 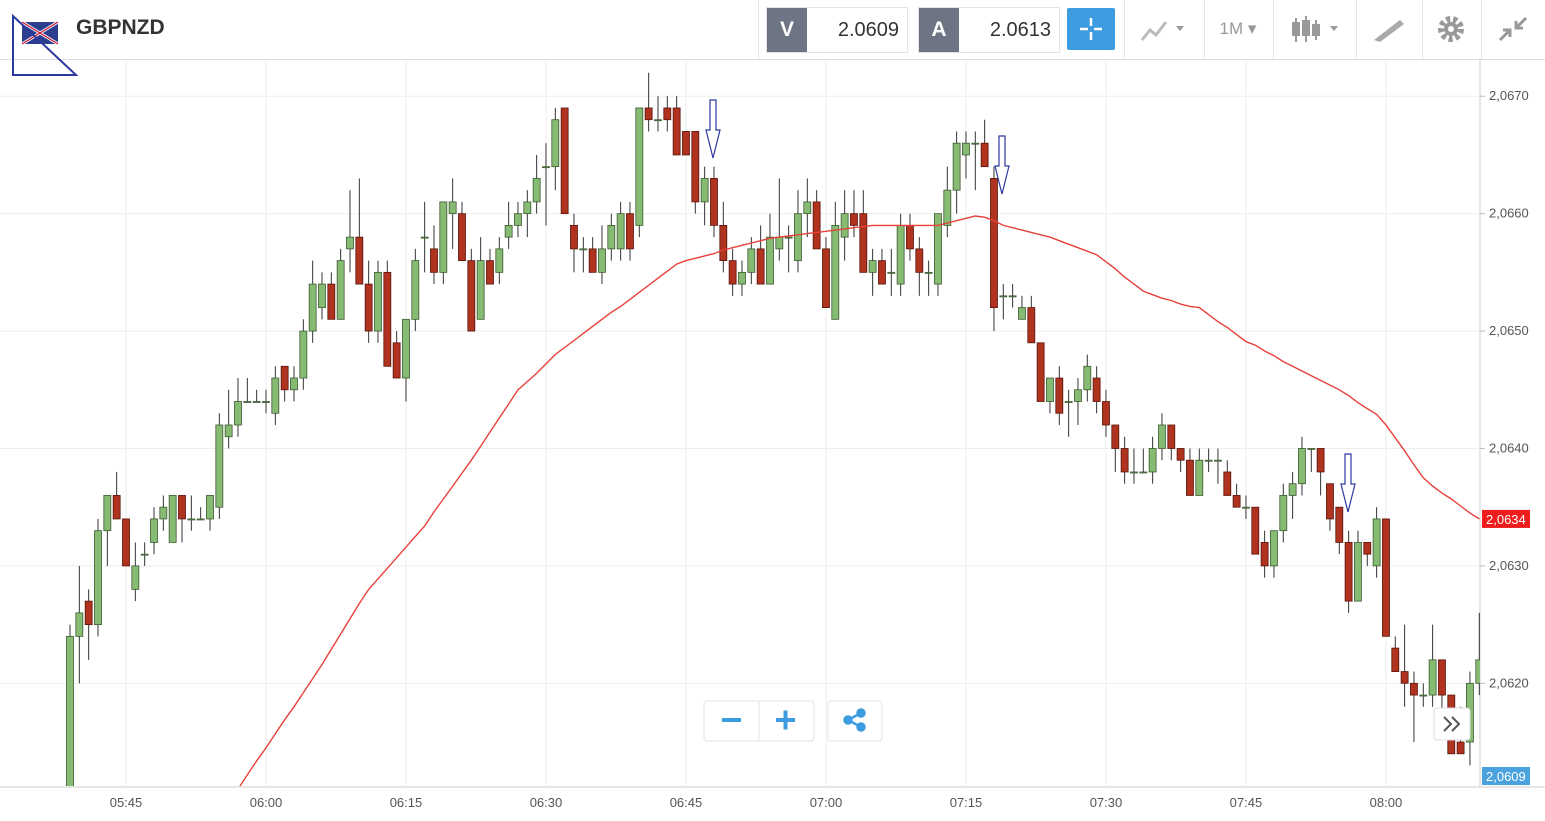 I want to click on price-tag, so click(x=1506, y=518).